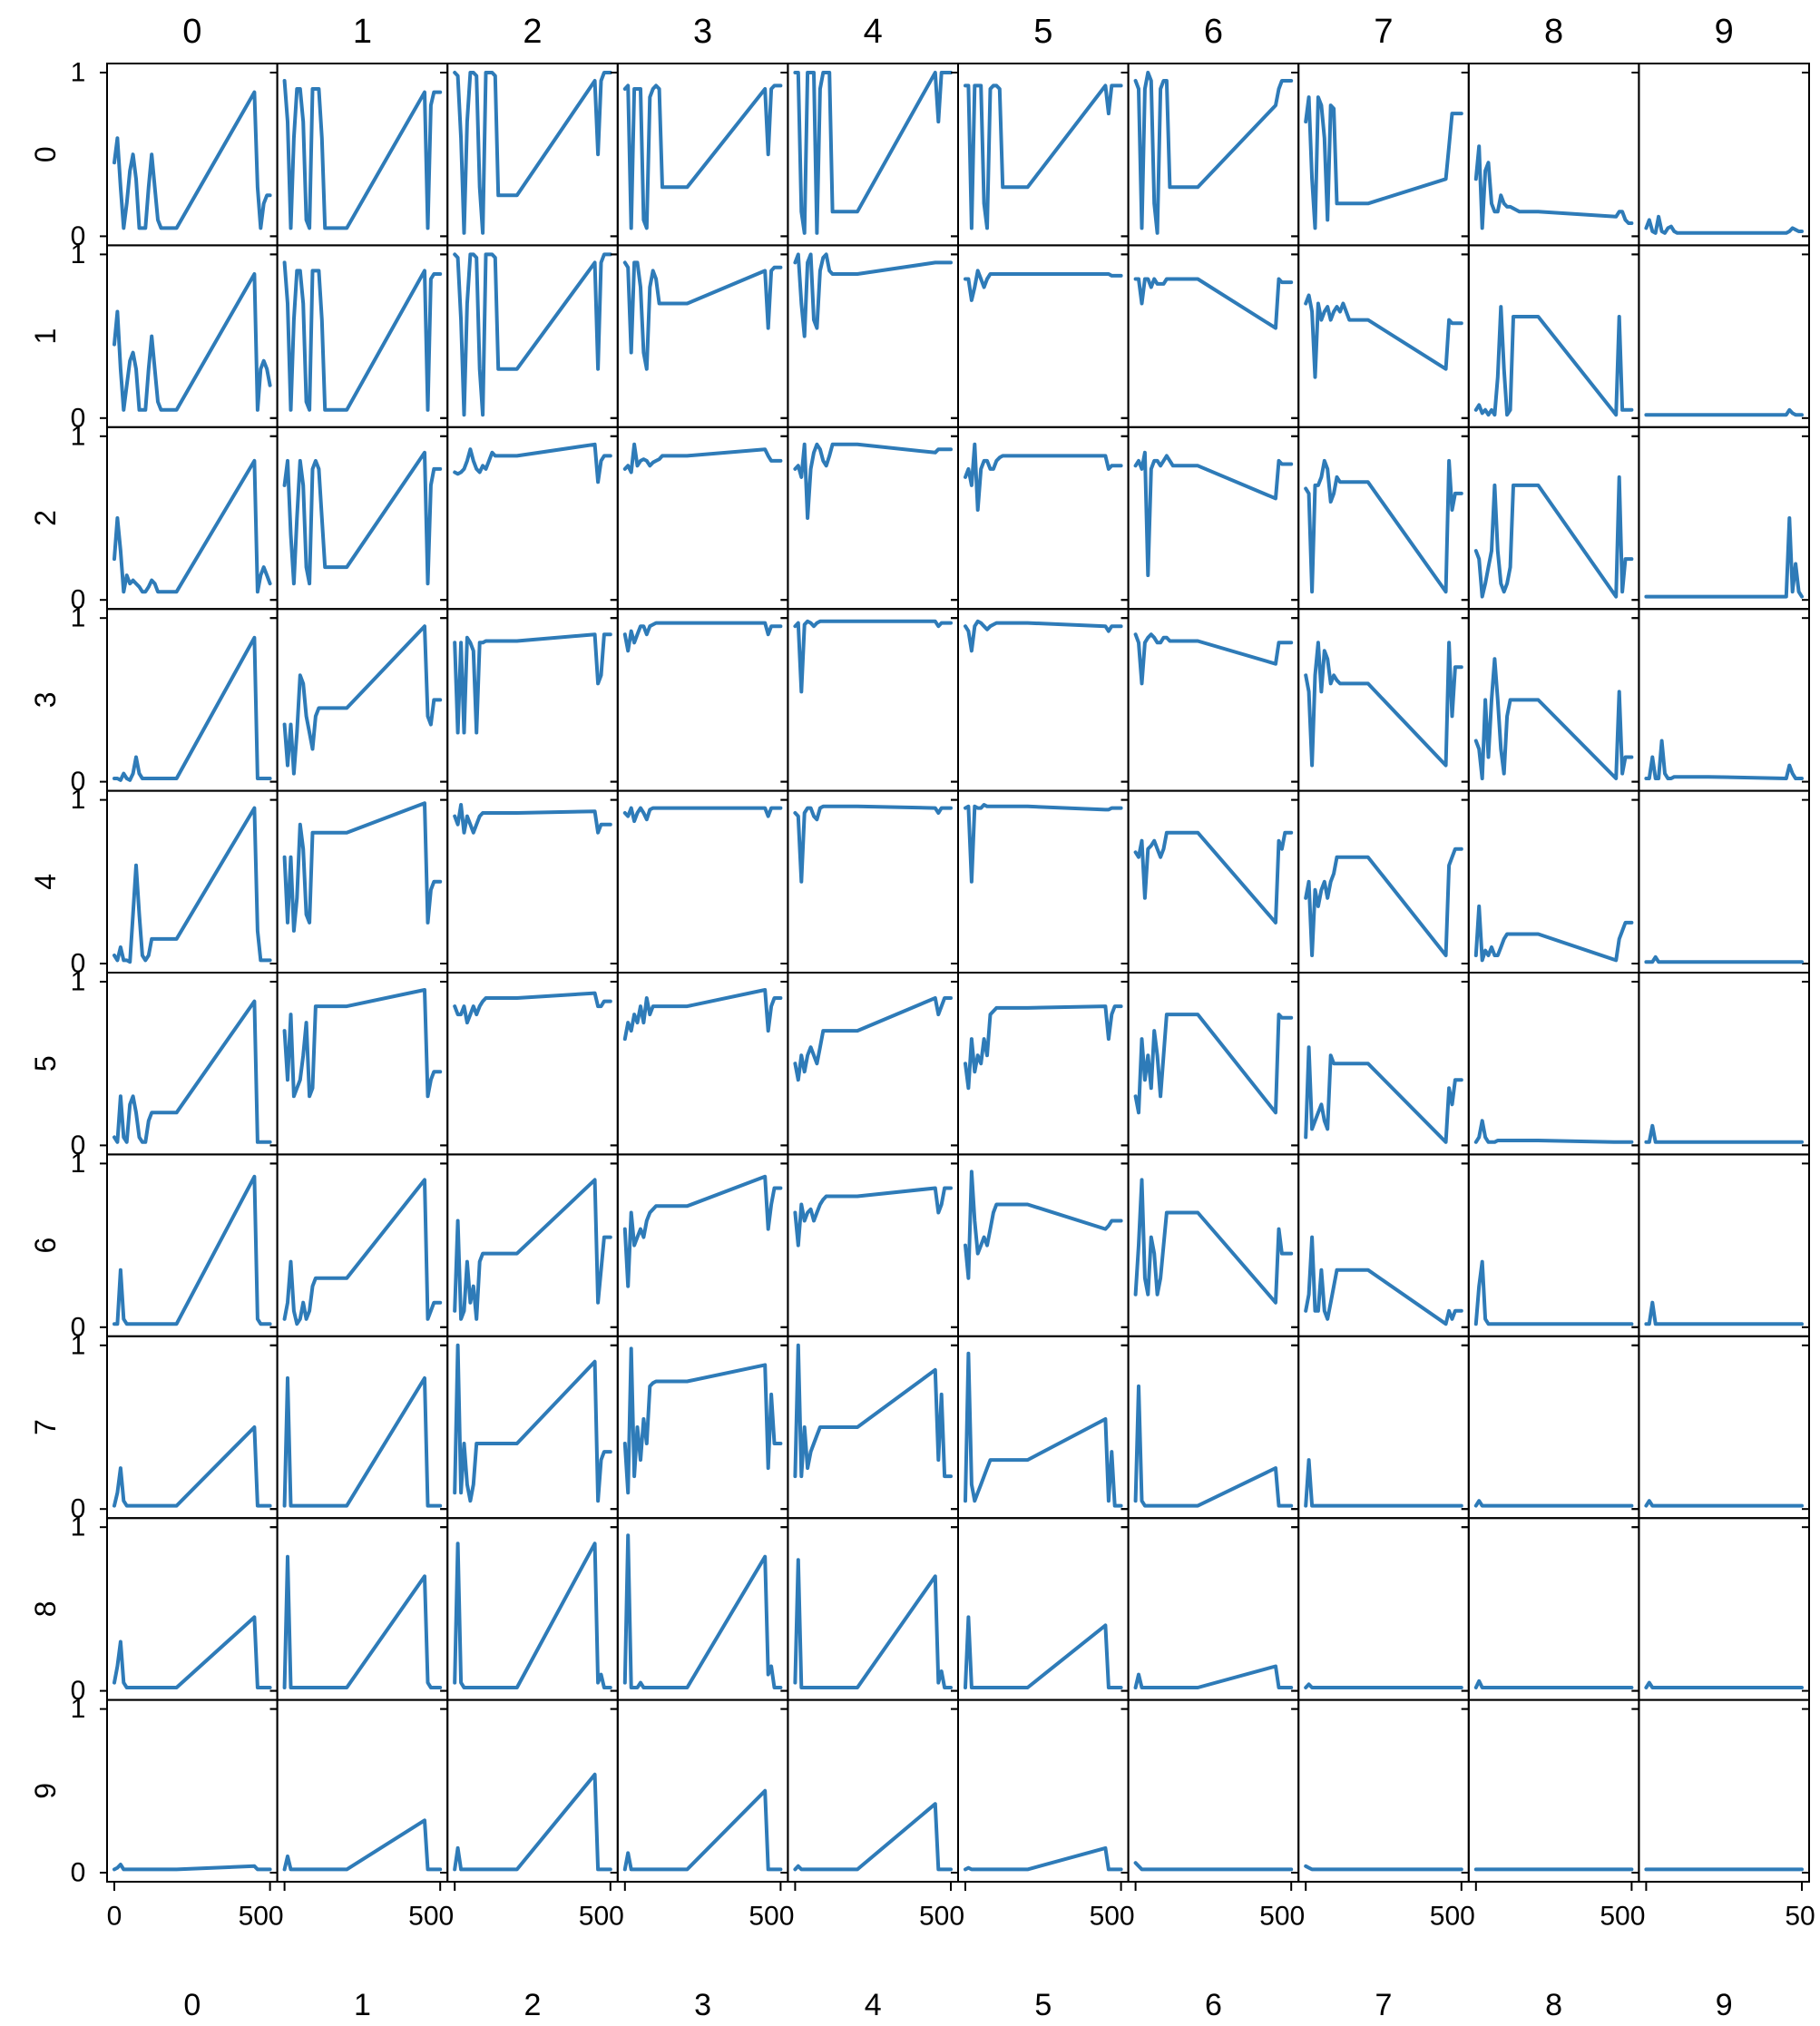  Describe the element at coordinates (1553, 1292) in the screenshot. I see `series-line-r6-c8` at that location.